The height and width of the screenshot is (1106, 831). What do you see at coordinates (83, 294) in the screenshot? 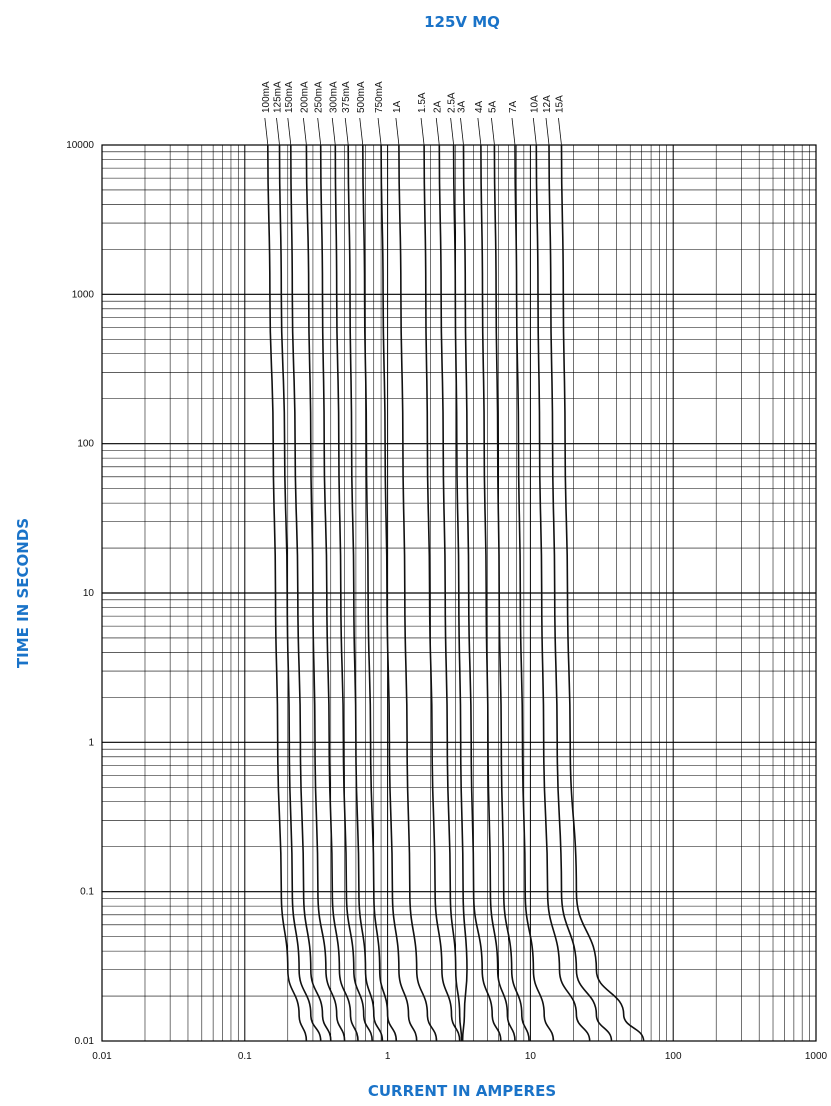
I see `y-tick-label: 1000` at bounding box center [83, 294].